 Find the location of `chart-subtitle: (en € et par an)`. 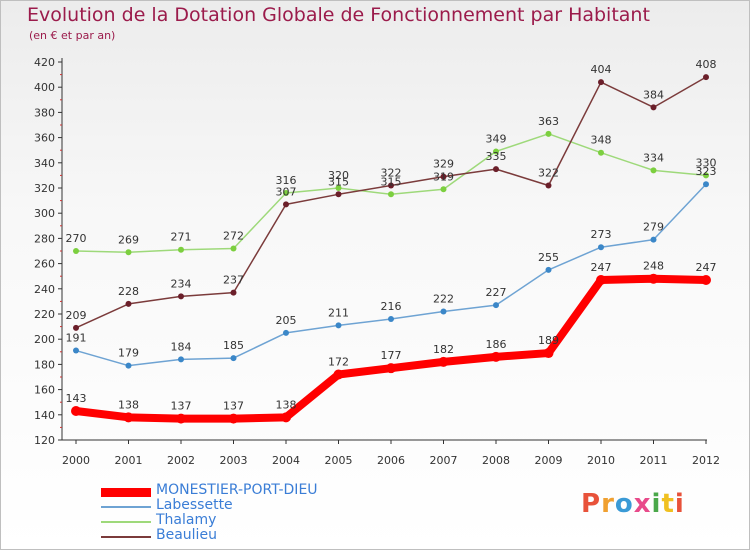

chart-subtitle: (en € et par an) is located at coordinates (72, 35).